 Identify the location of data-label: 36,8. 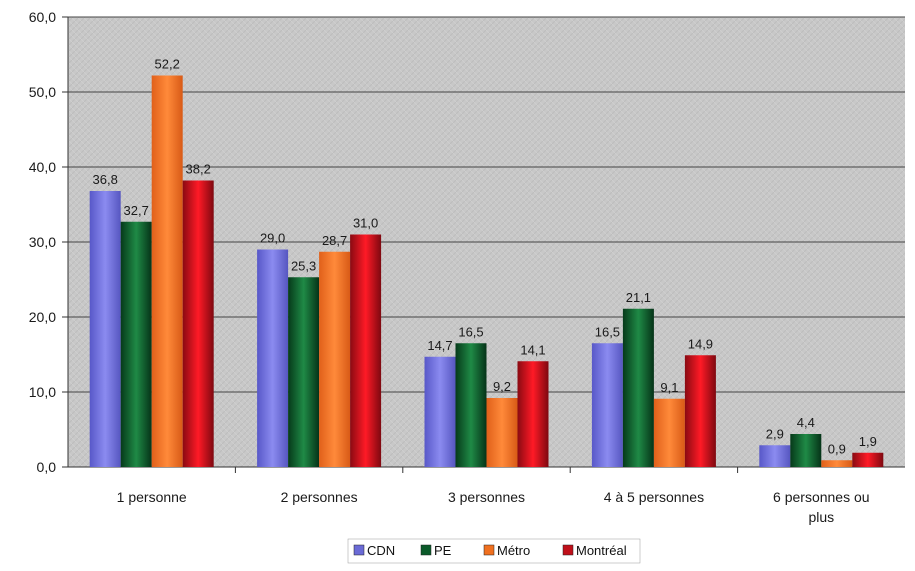
(105, 179).